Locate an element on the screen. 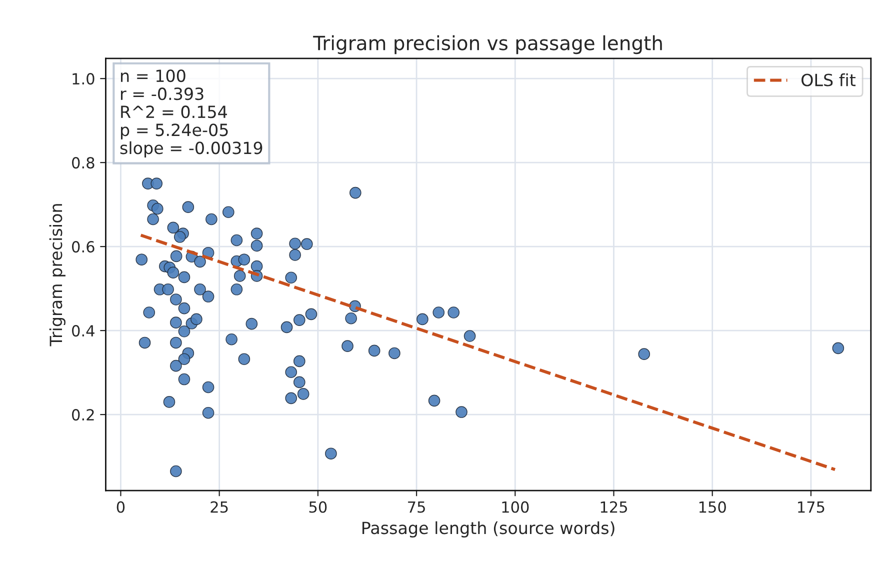  x-tick-label: 125 is located at coordinates (613, 507).